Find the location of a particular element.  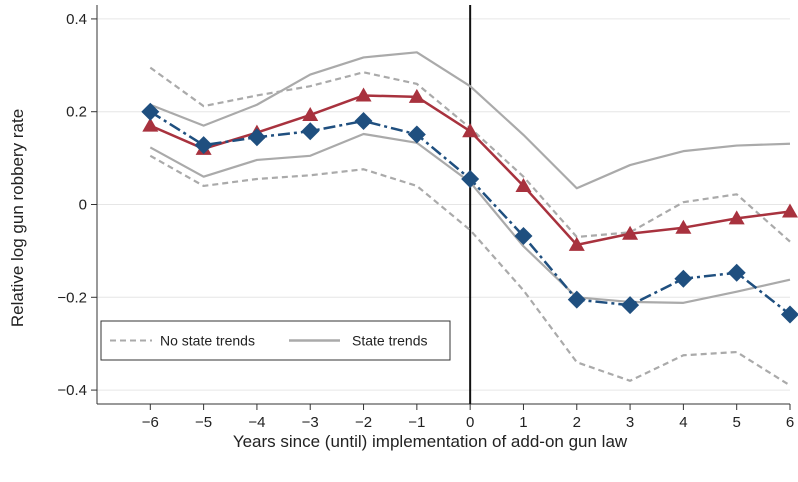

x-tick-label: 2 is located at coordinates (577, 422).